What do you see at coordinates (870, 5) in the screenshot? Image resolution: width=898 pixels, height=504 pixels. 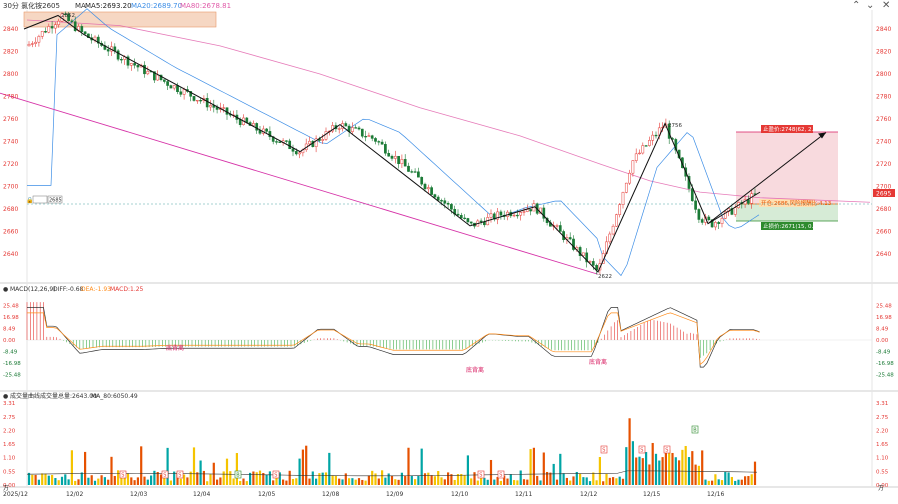 I see `chevron-down-icon: ⌄` at bounding box center [870, 5].